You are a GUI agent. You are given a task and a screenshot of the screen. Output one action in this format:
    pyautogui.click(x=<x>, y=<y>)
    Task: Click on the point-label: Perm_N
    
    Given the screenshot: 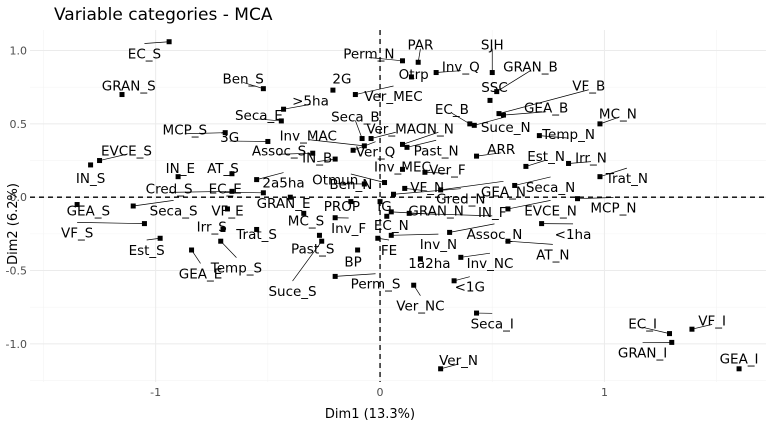 What is the action you would take?
    pyautogui.click(x=368, y=54)
    